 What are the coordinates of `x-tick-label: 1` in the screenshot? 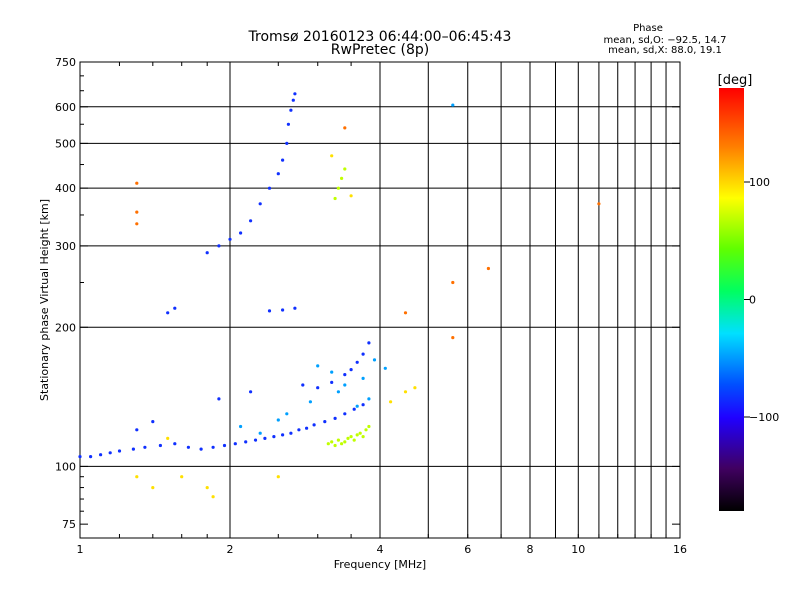 It's located at (80, 549).